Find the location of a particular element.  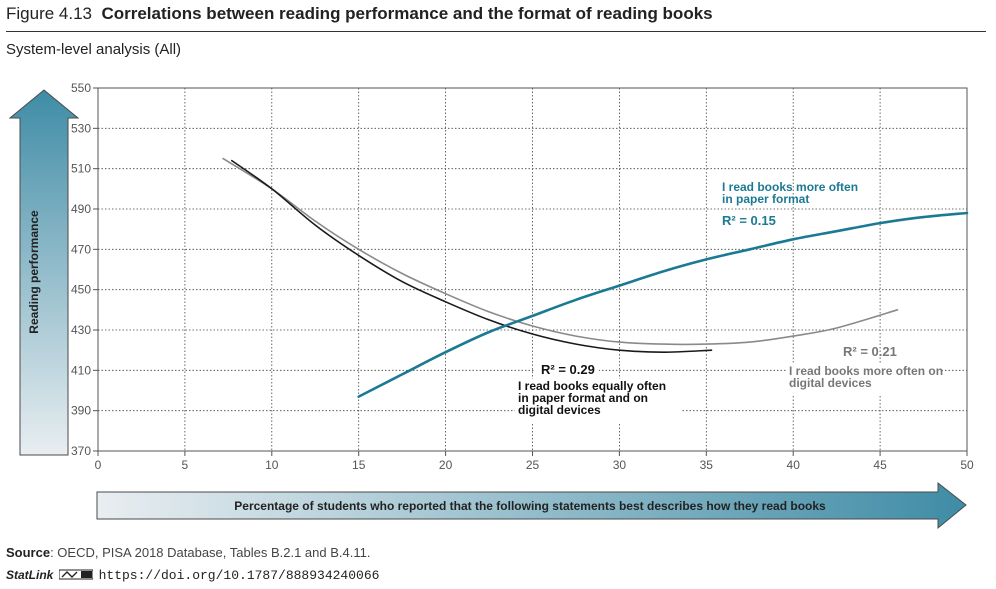

x-tick-label: 40 is located at coordinates (794, 465).